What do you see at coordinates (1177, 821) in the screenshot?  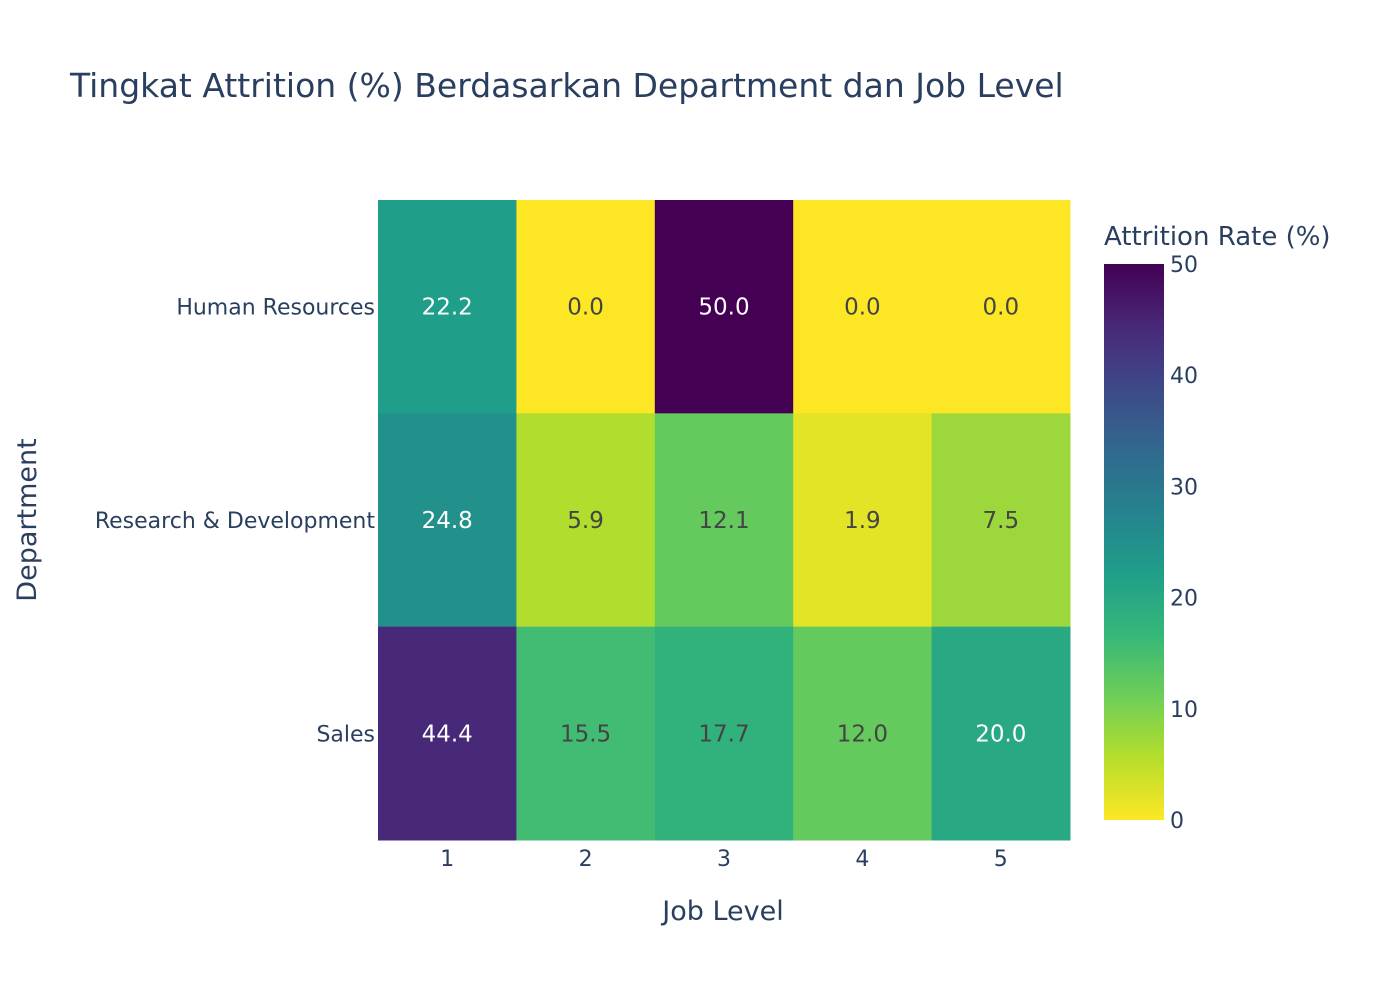 I see `colorbar-tick-label: 0` at bounding box center [1177, 821].